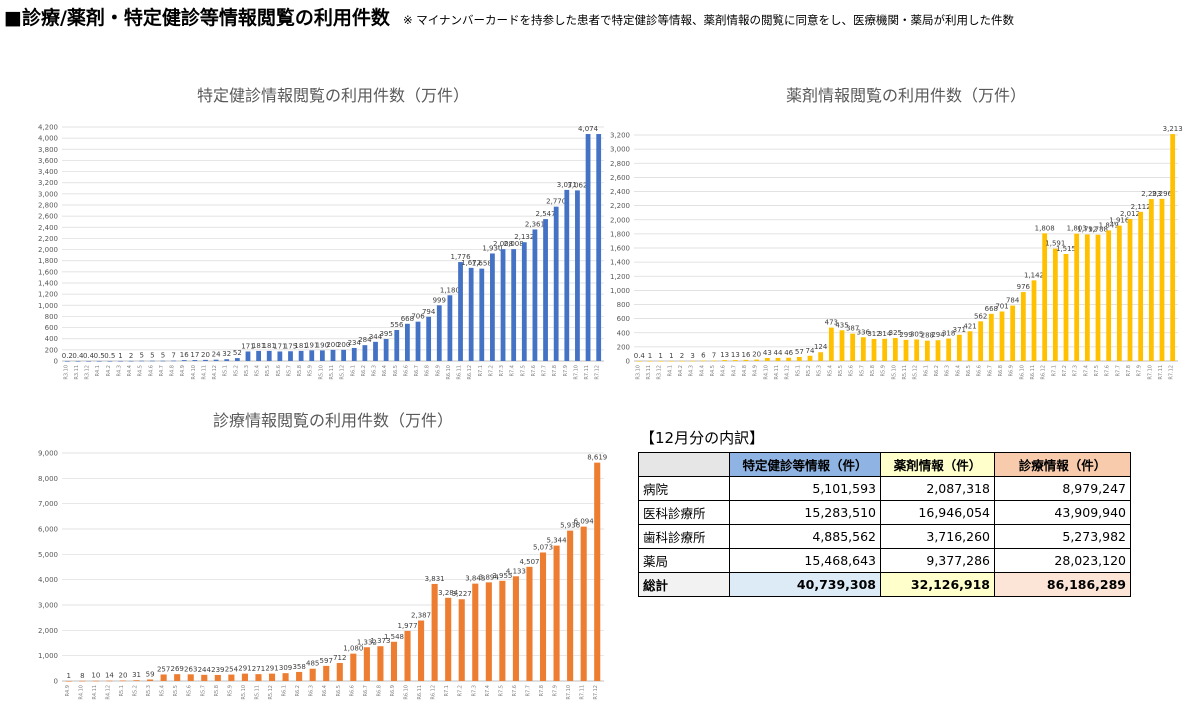 The width and height of the screenshot is (1187, 708). I want to click on chart-title: 特定健診情報閲覧の利用件数（万件）, so click(333, 95).